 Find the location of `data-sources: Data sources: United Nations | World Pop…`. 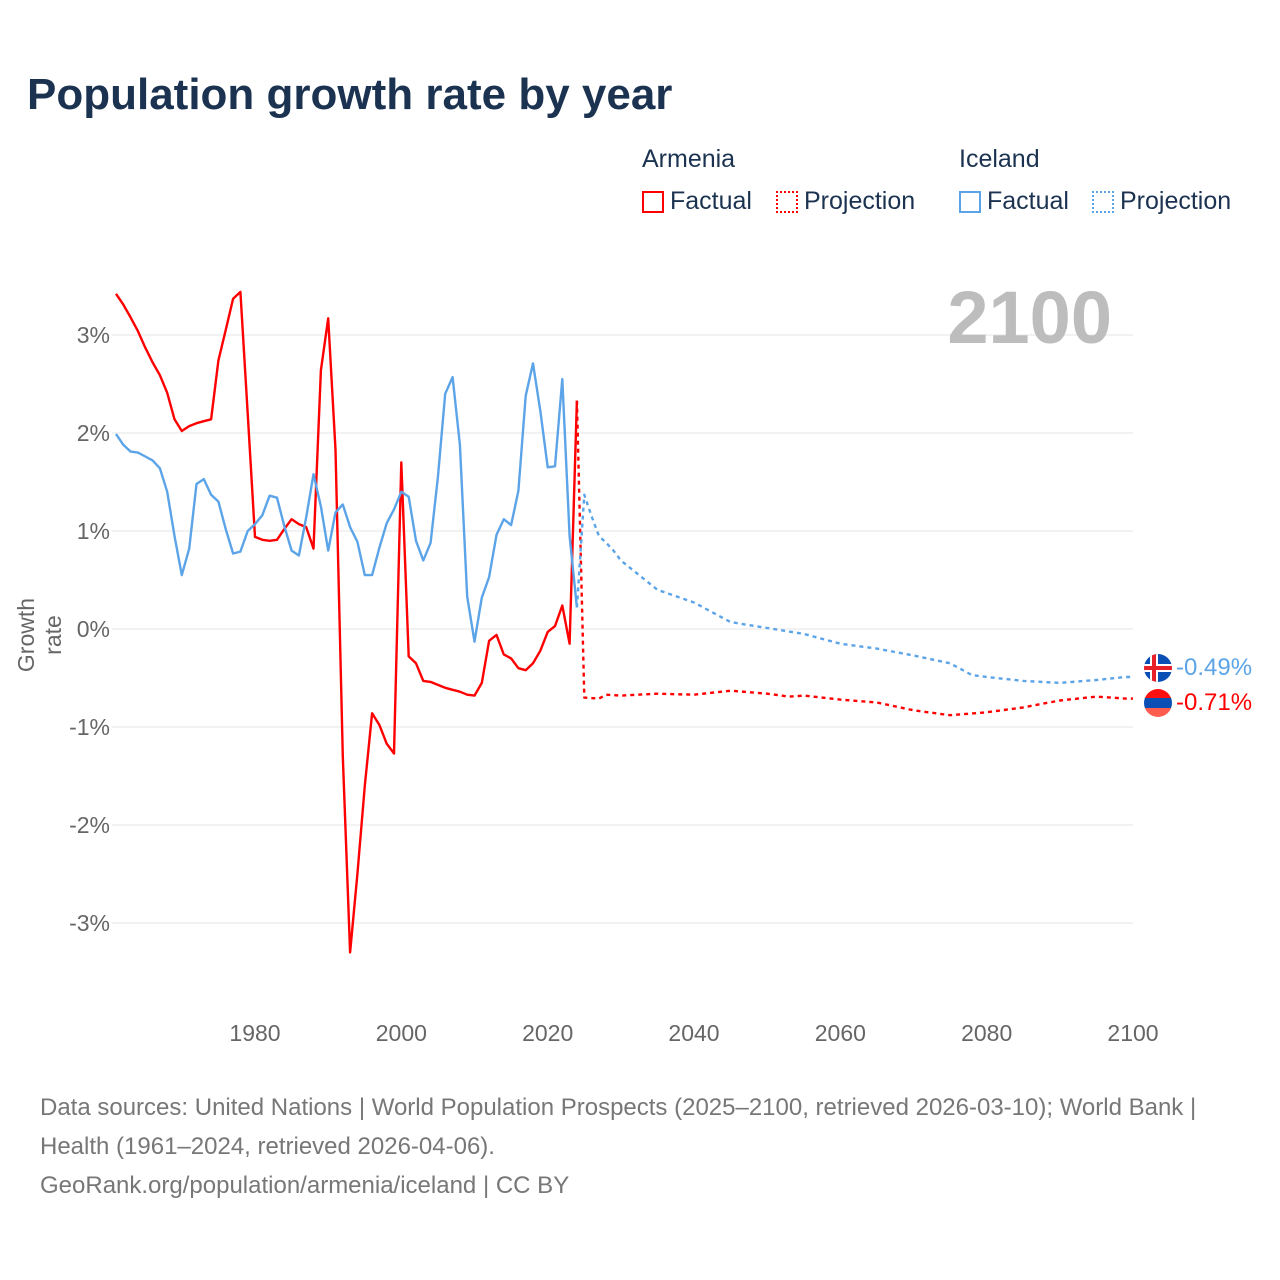

data-sources: Data sources: United Nations | World Pop… is located at coordinates (618, 1127).